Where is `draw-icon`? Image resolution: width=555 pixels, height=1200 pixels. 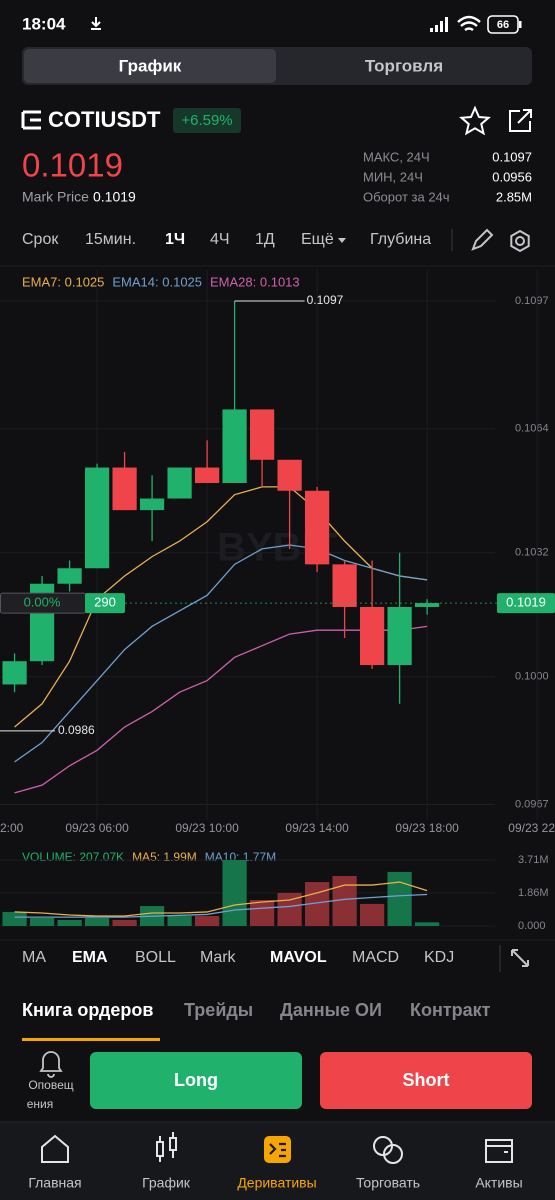 draw-icon is located at coordinates (482, 239).